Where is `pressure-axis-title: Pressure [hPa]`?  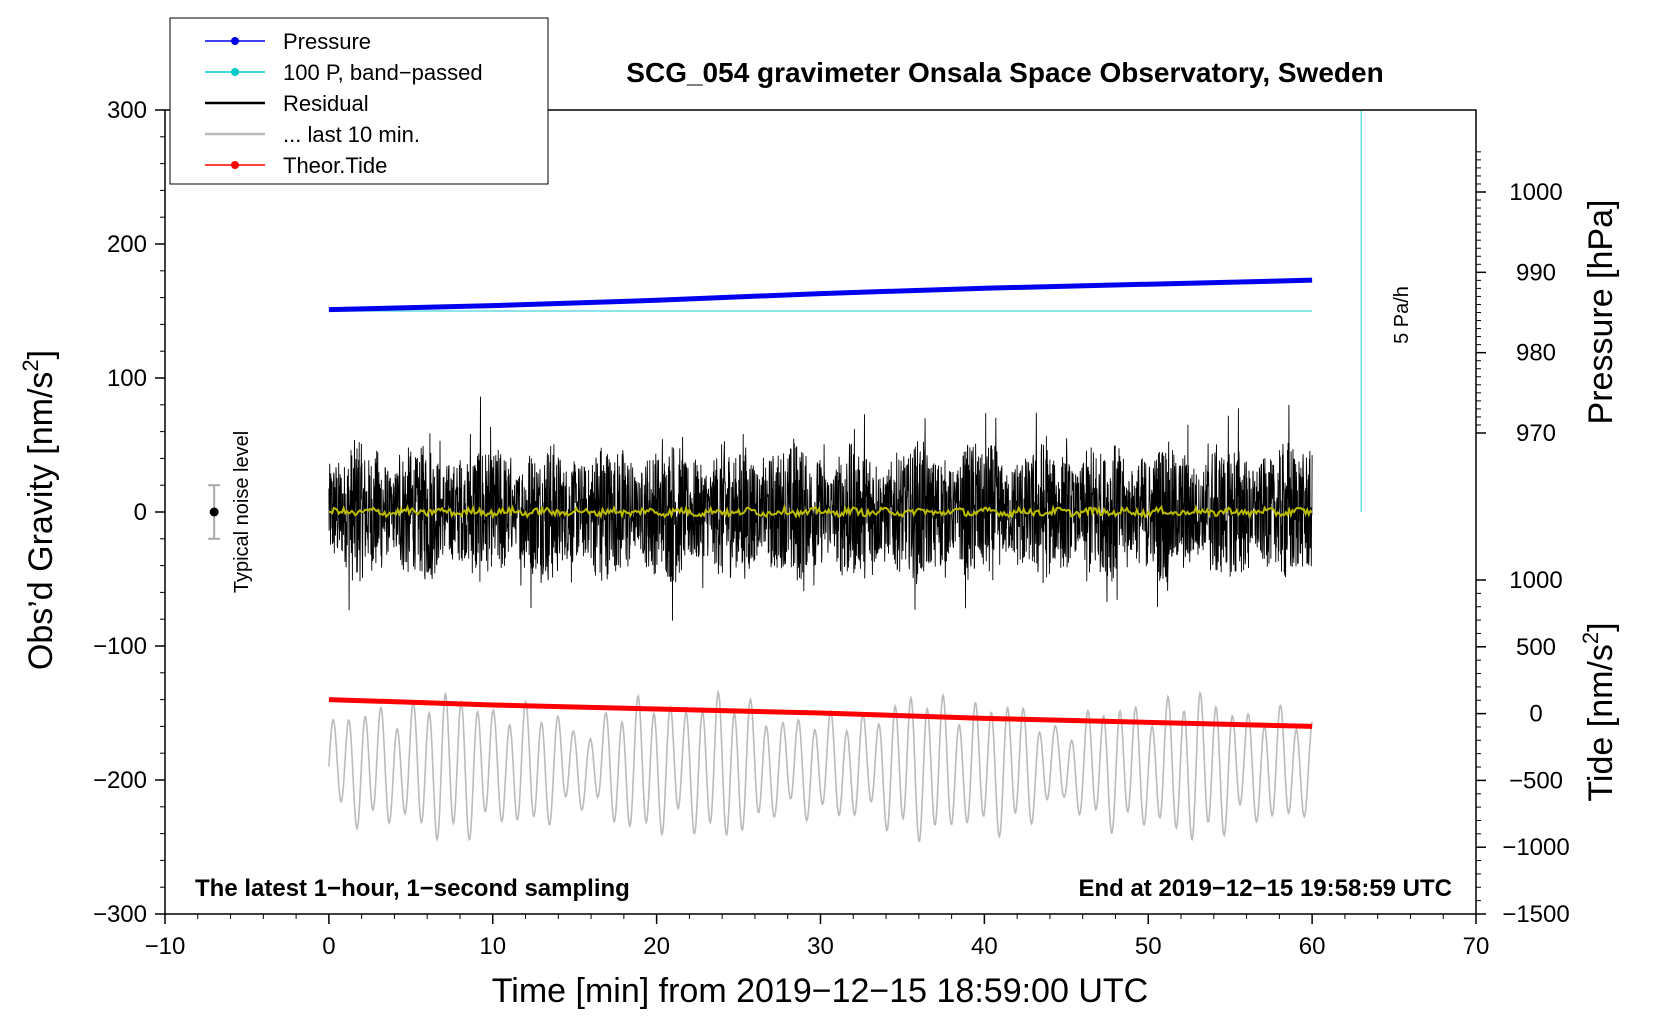 pressure-axis-title: Pressure [hPa] is located at coordinates (1601, 312).